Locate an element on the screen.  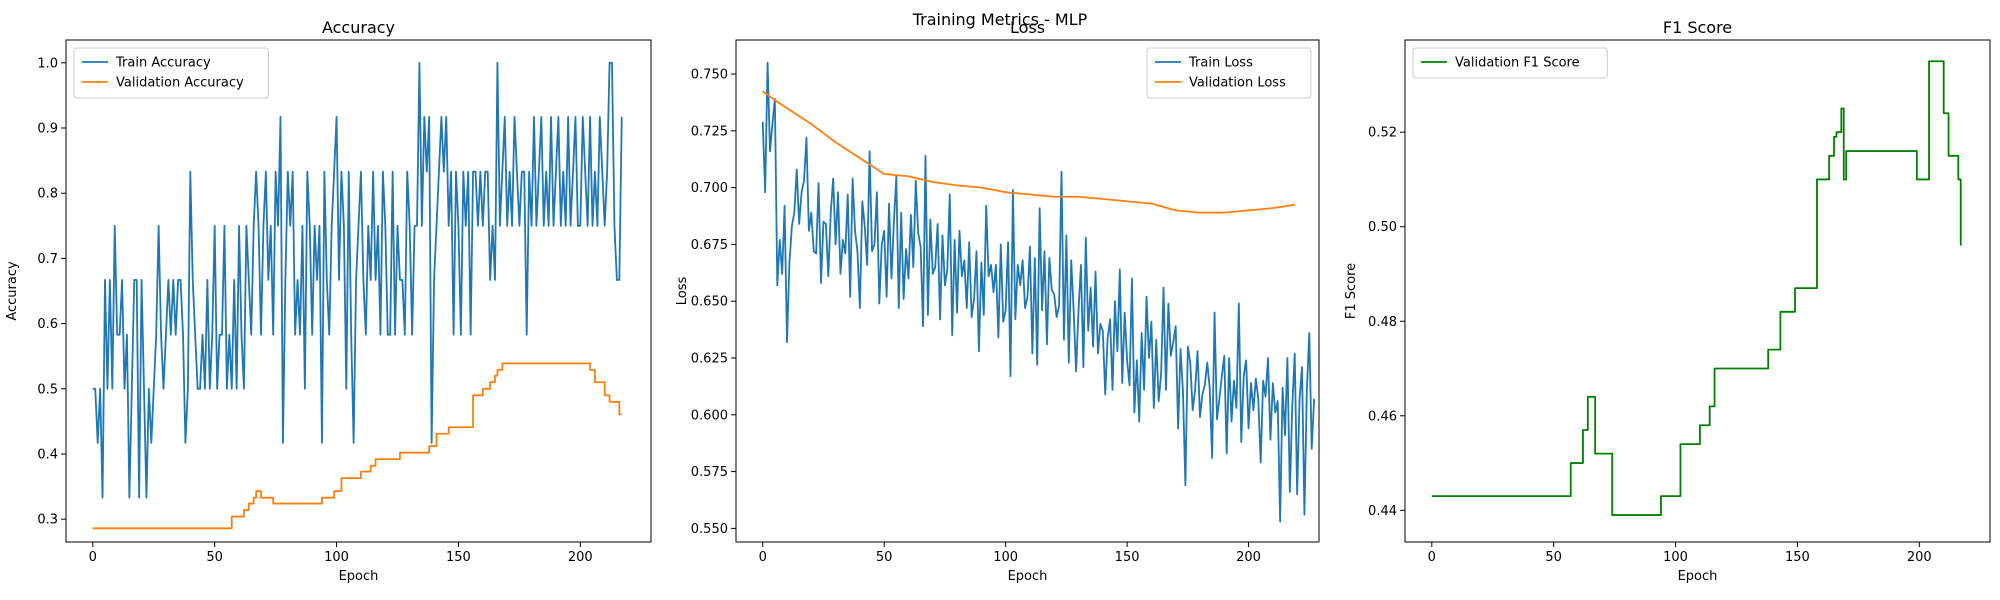
chart-title: Accuracy is located at coordinates (358, 27).